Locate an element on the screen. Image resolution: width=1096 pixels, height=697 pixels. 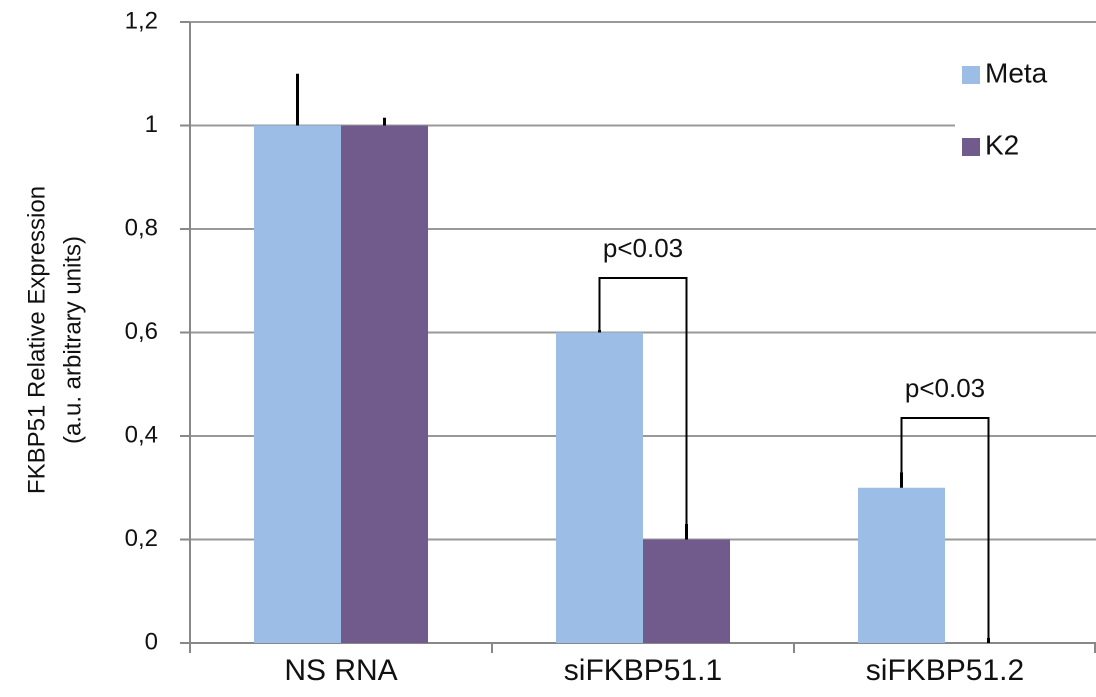
y-axis-label: (a.u. arbitrary units) is located at coordinates (72, 340).